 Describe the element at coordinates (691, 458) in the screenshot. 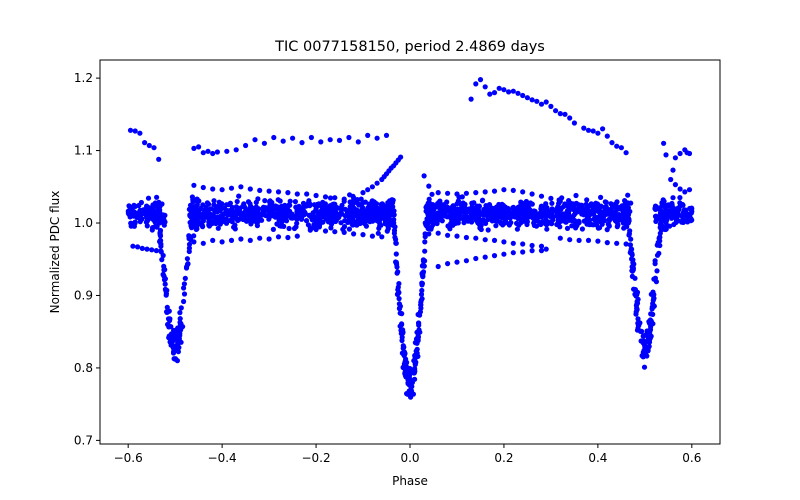

I see `x-tick-label: 0.6` at that location.